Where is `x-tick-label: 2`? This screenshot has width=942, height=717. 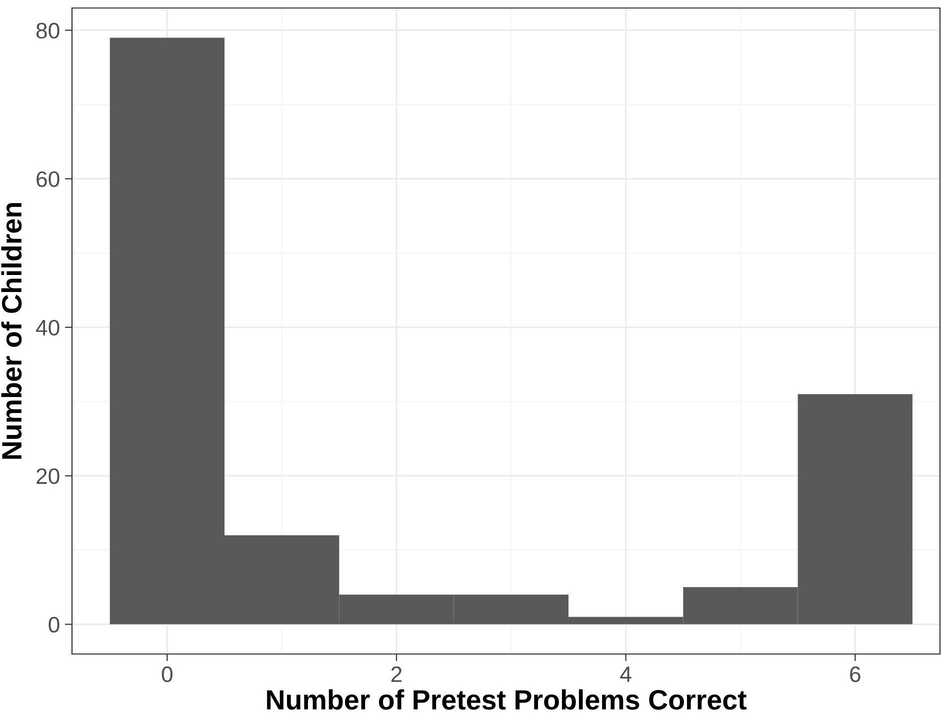
x-tick-label: 2 is located at coordinates (396, 674).